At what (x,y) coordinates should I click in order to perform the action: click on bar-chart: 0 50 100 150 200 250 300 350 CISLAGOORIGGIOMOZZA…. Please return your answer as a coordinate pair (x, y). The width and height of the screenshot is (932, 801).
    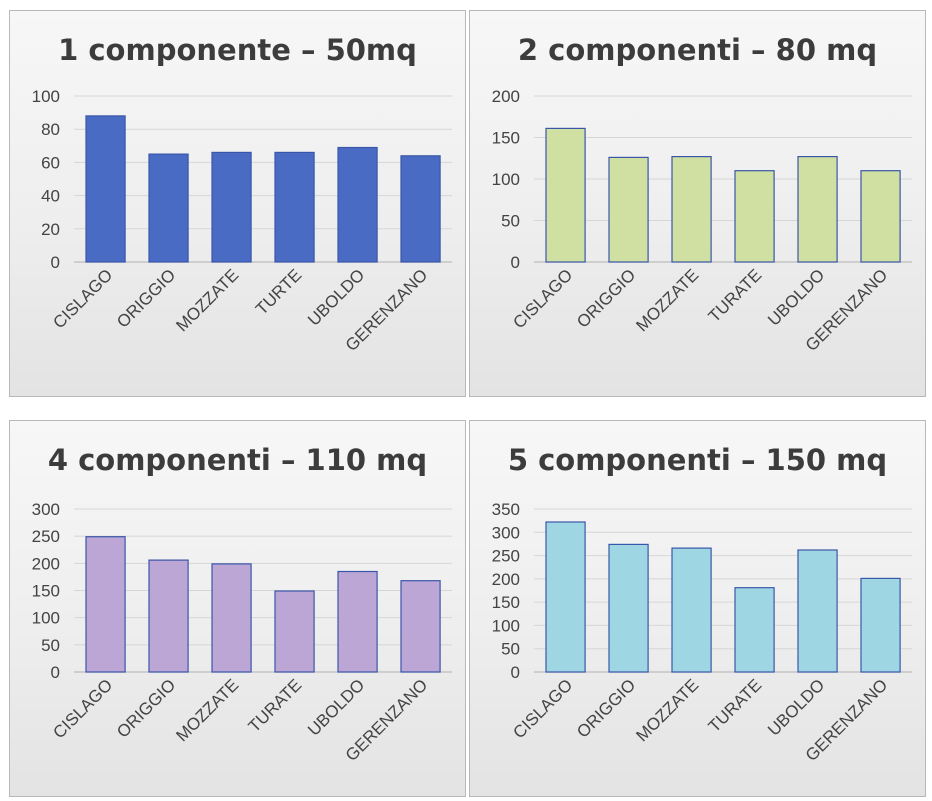
    Looking at the image, I should click on (702, 632).